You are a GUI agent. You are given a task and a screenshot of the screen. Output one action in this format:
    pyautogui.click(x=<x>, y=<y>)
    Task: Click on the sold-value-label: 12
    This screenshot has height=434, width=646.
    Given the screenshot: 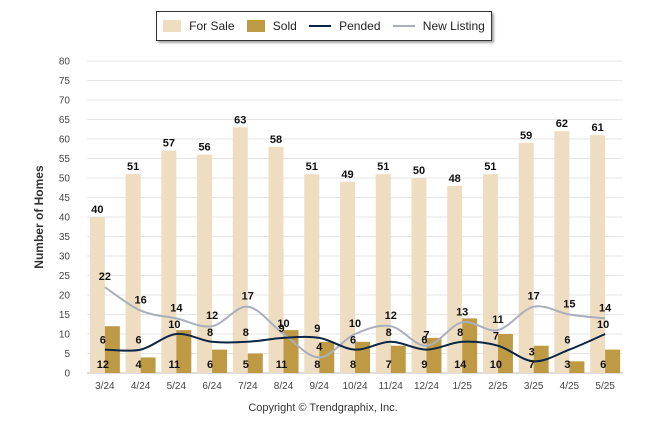 What is the action you would take?
    pyautogui.click(x=103, y=365)
    